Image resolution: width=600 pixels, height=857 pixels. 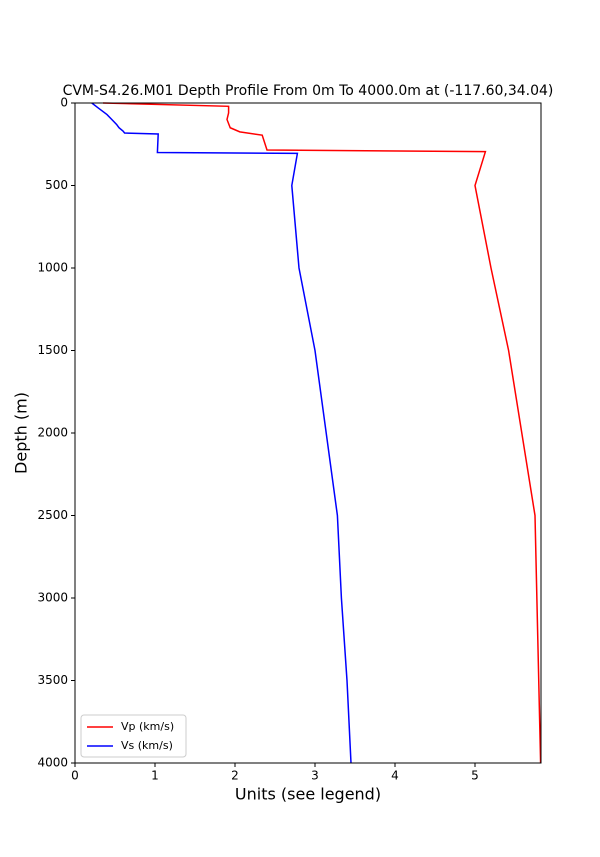 I want to click on y-tick-label: 0, so click(x=64, y=103).